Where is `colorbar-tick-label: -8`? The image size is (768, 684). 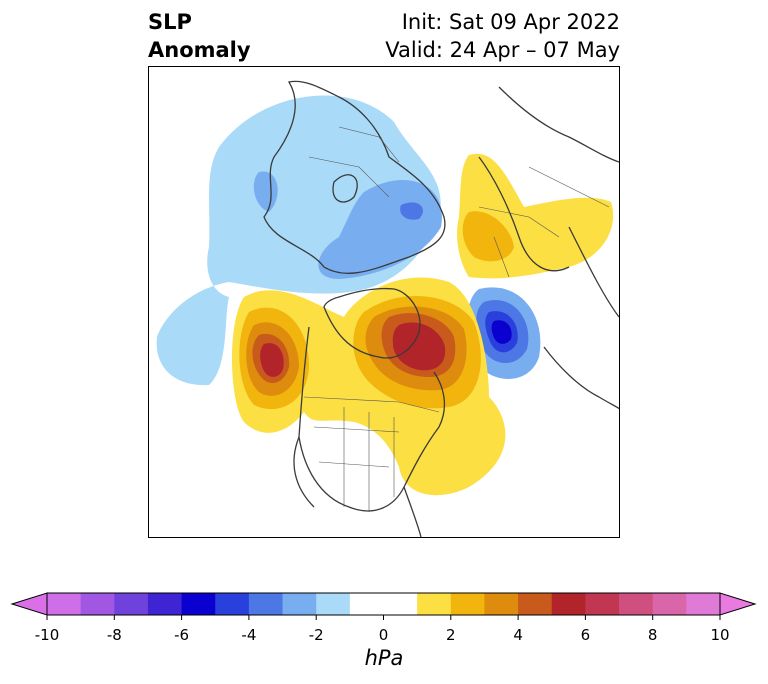 colorbar-tick-label: -8 is located at coordinates (114, 635).